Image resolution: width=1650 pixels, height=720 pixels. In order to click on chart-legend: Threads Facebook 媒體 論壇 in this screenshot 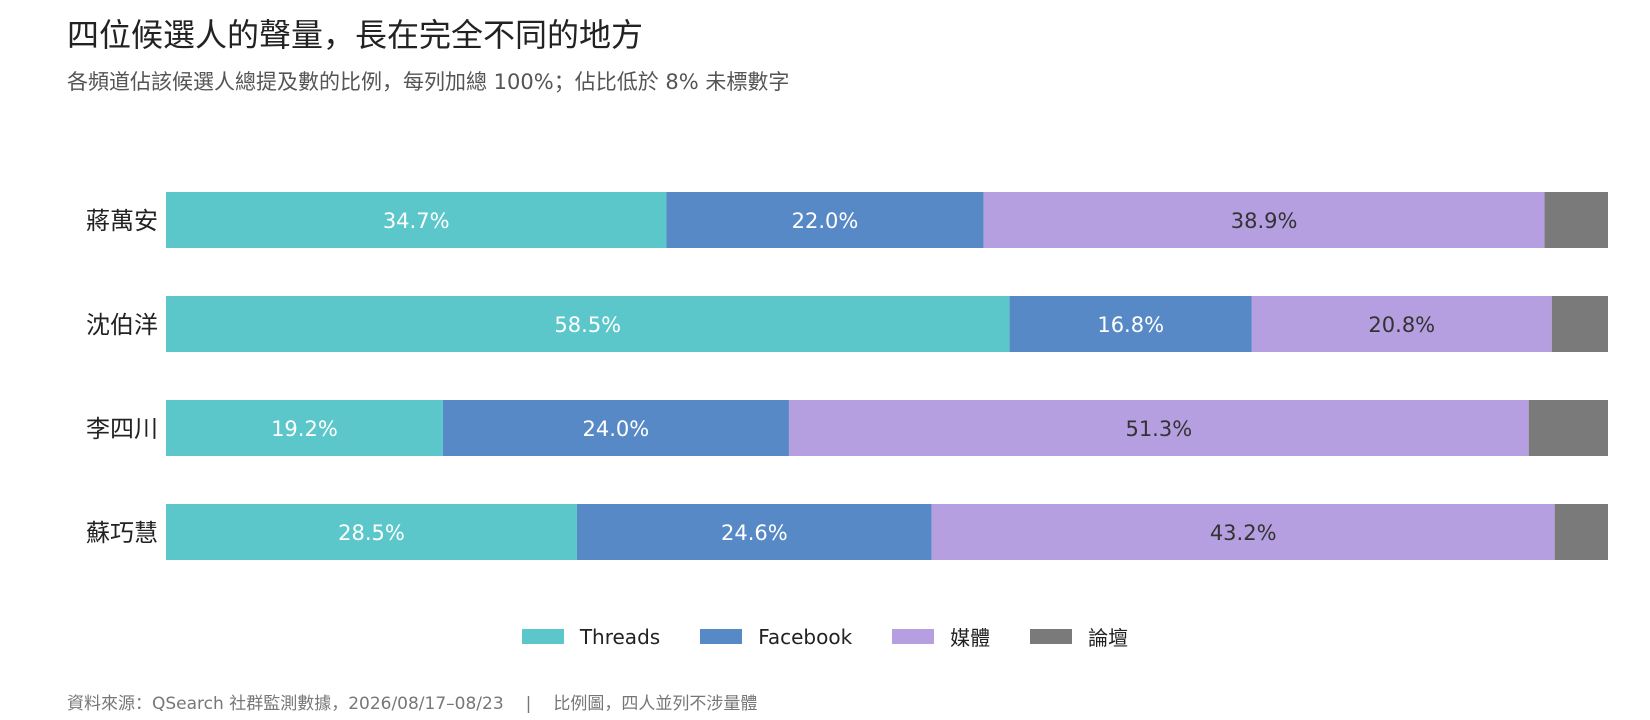, I will do `click(825, 636)`.